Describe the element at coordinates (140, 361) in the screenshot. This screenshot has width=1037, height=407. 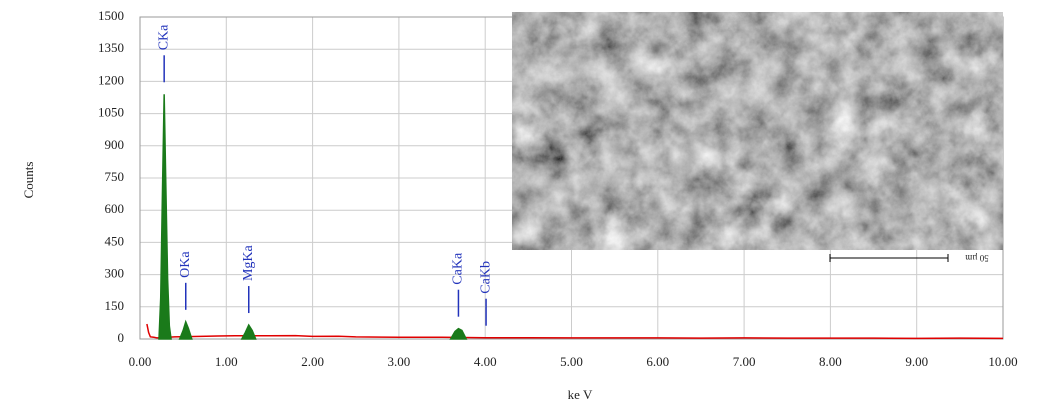
I see `x-tick-label: 0.00` at that location.